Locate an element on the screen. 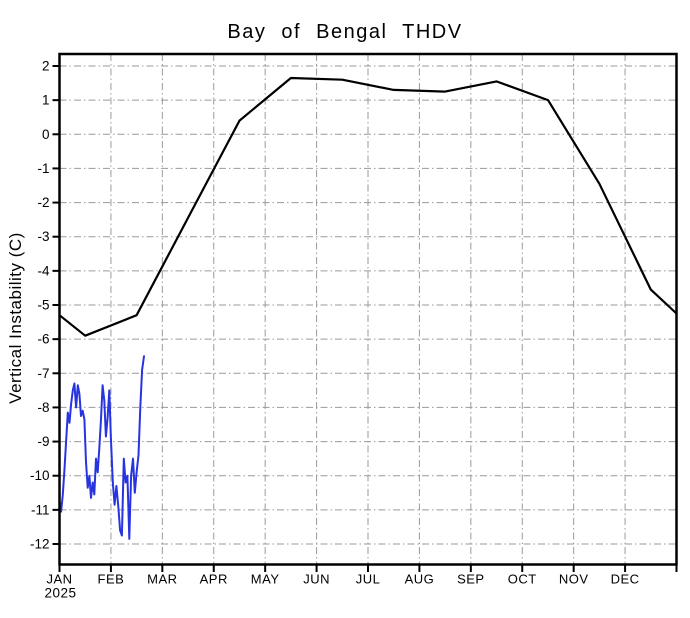  chart-title: Bay of Bengal THDV is located at coordinates (345, 32).